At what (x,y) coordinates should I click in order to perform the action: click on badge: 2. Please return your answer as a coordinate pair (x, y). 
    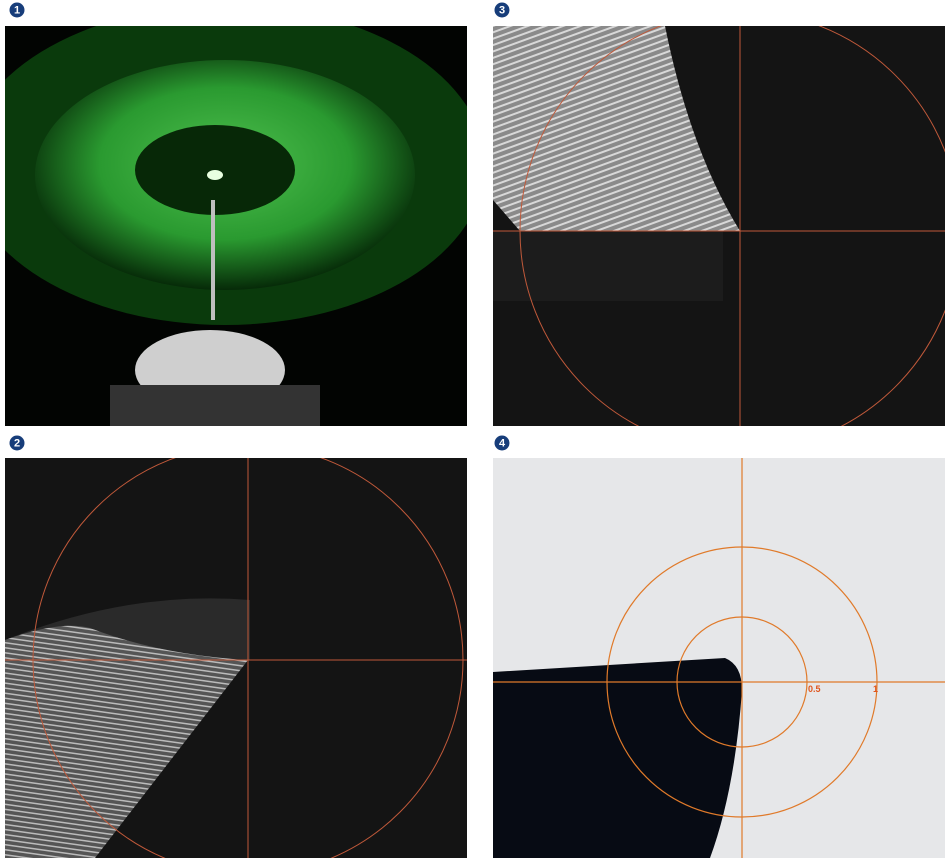
    Looking at the image, I should click on (17, 443).